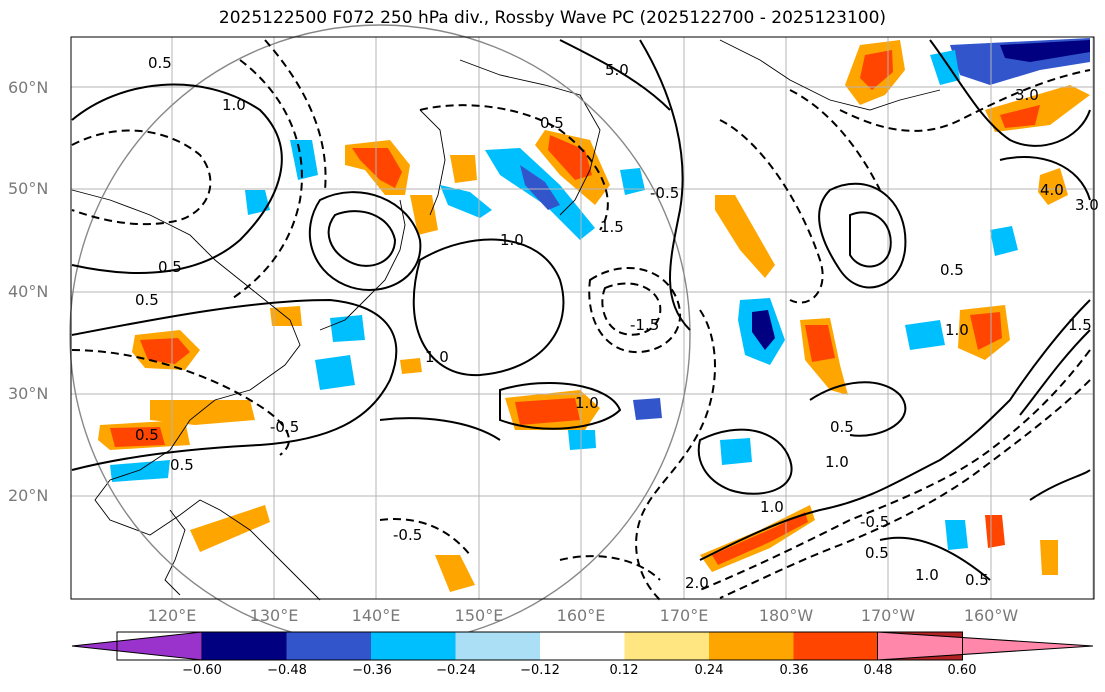  I want to click on colorbar-tick-label: 0.12, so click(624, 670).